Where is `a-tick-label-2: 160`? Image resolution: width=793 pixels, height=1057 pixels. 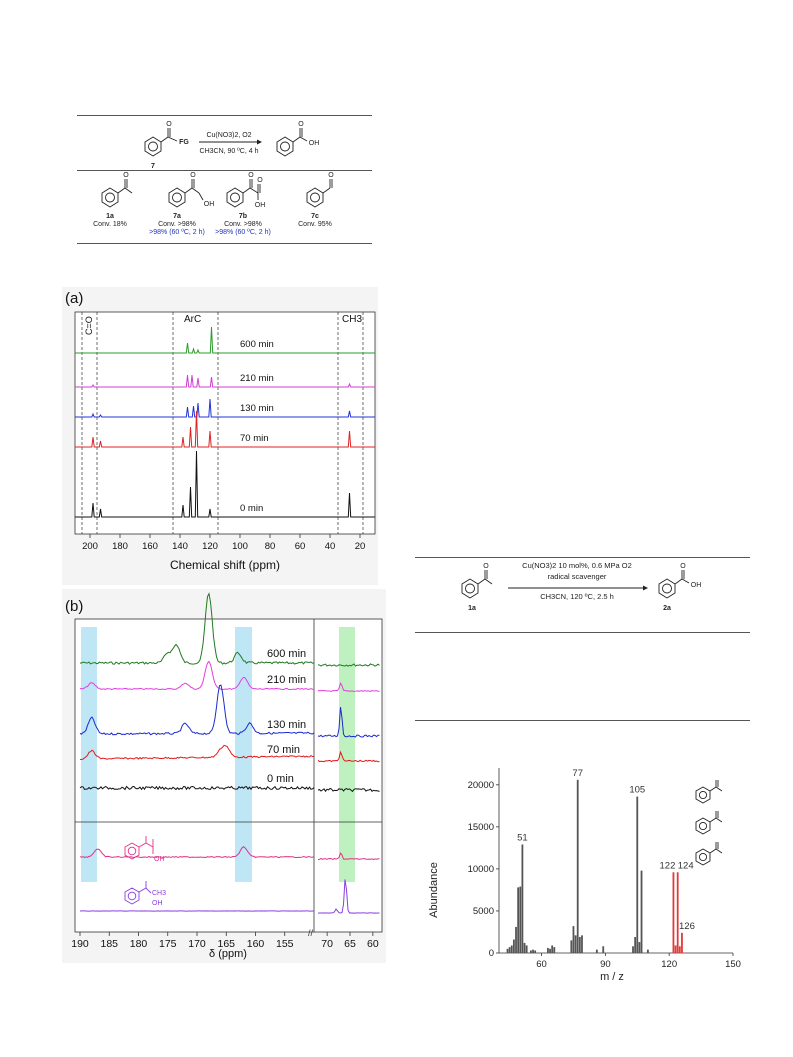 a-tick-label-2: 160 is located at coordinates (150, 546).